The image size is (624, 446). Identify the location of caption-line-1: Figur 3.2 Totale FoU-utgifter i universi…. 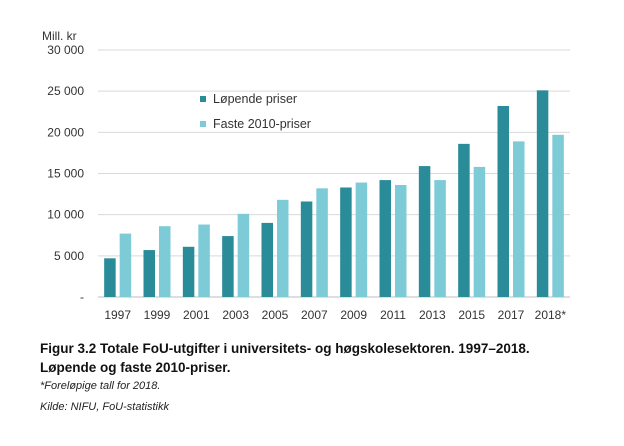
(285, 348).